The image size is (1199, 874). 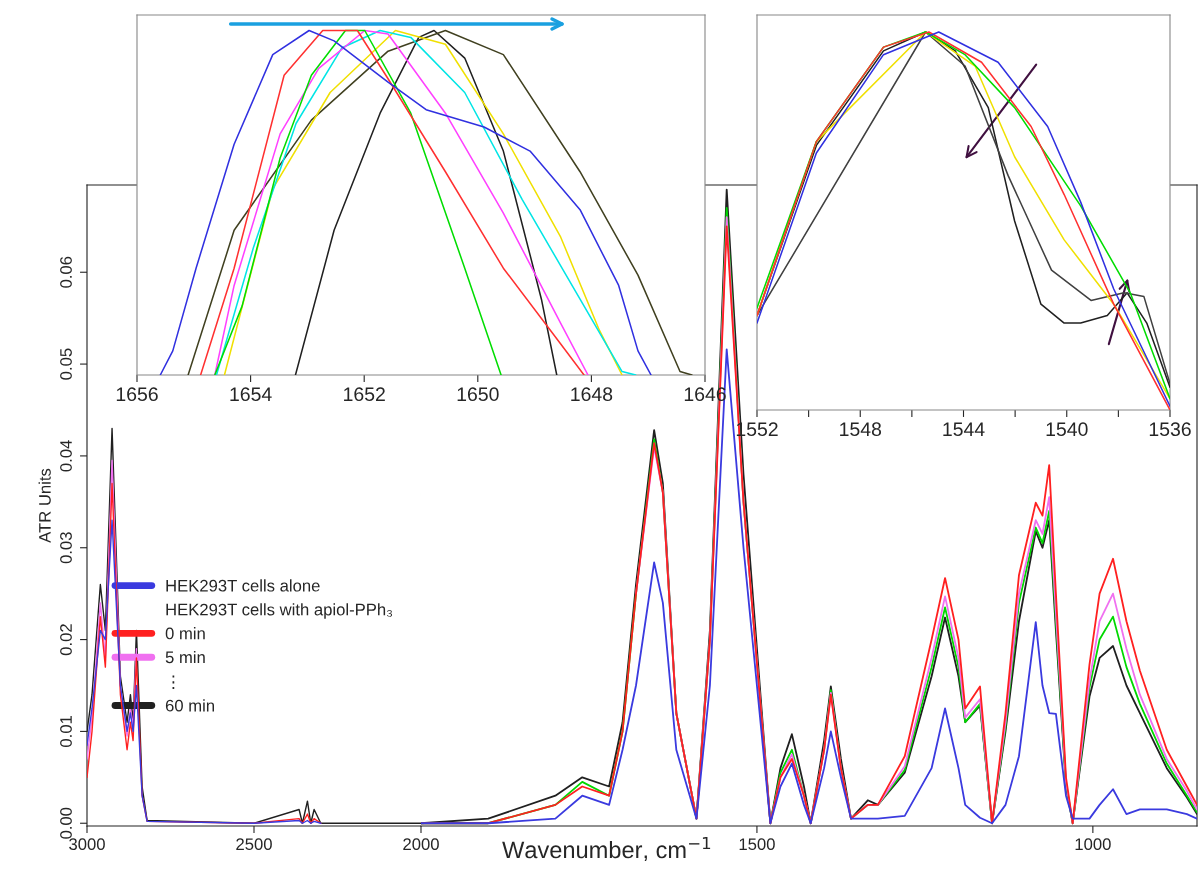 I want to click on y-tick-label: 0.00, so click(x=66, y=823).